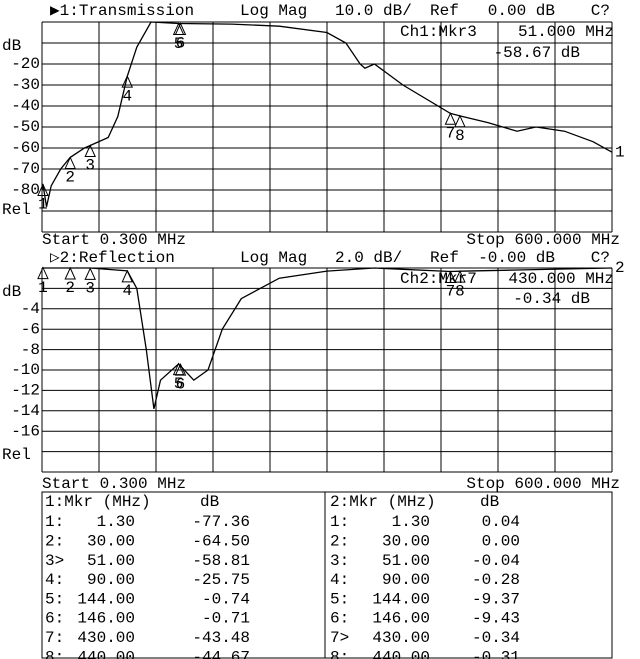 The height and width of the screenshot is (659, 640). What do you see at coordinates (30, 350) in the screenshot?
I see `y-tick-label: -8` at bounding box center [30, 350].